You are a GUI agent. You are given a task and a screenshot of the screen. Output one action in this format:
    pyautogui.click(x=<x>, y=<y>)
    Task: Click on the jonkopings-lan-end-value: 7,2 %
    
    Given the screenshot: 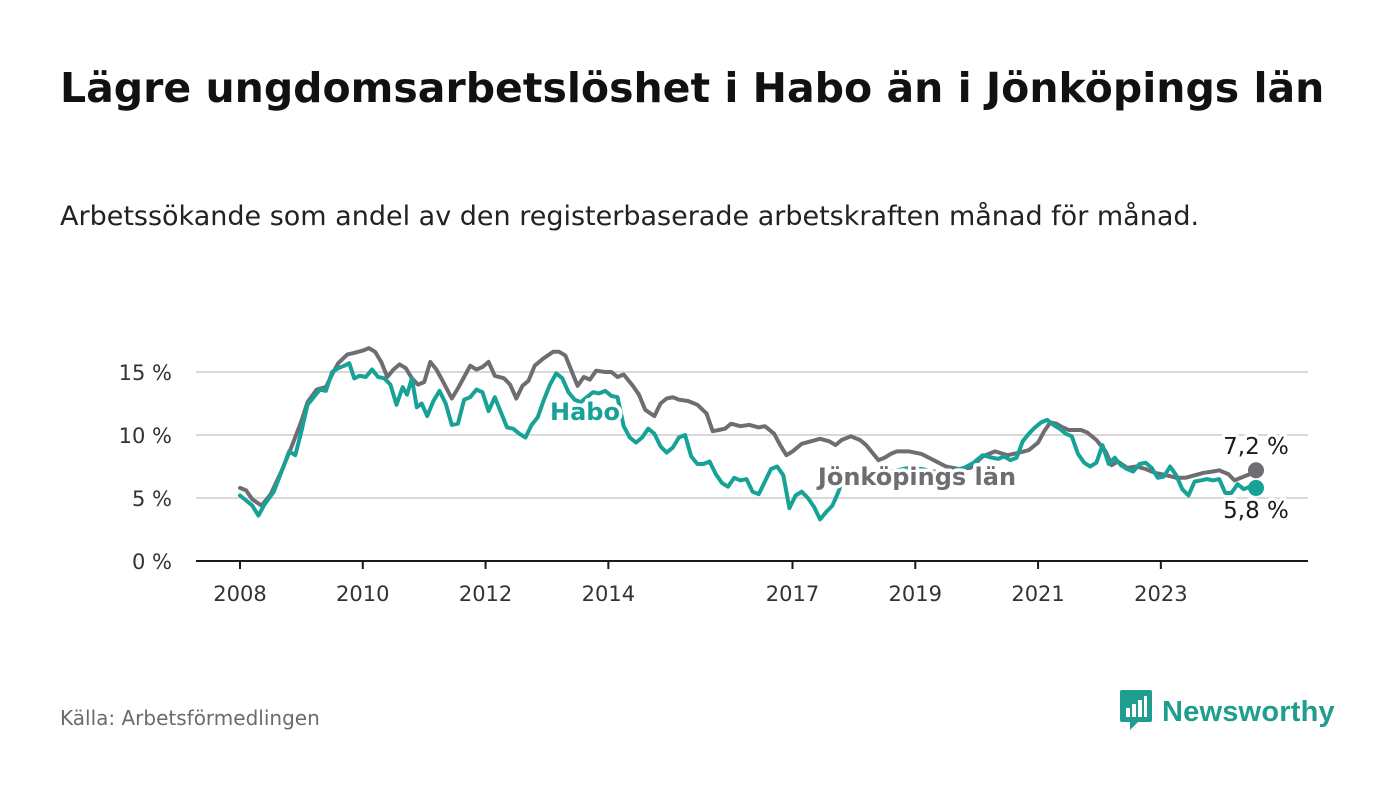 What is the action you would take?
    pyautogui.click(x=1256, y=447)
    